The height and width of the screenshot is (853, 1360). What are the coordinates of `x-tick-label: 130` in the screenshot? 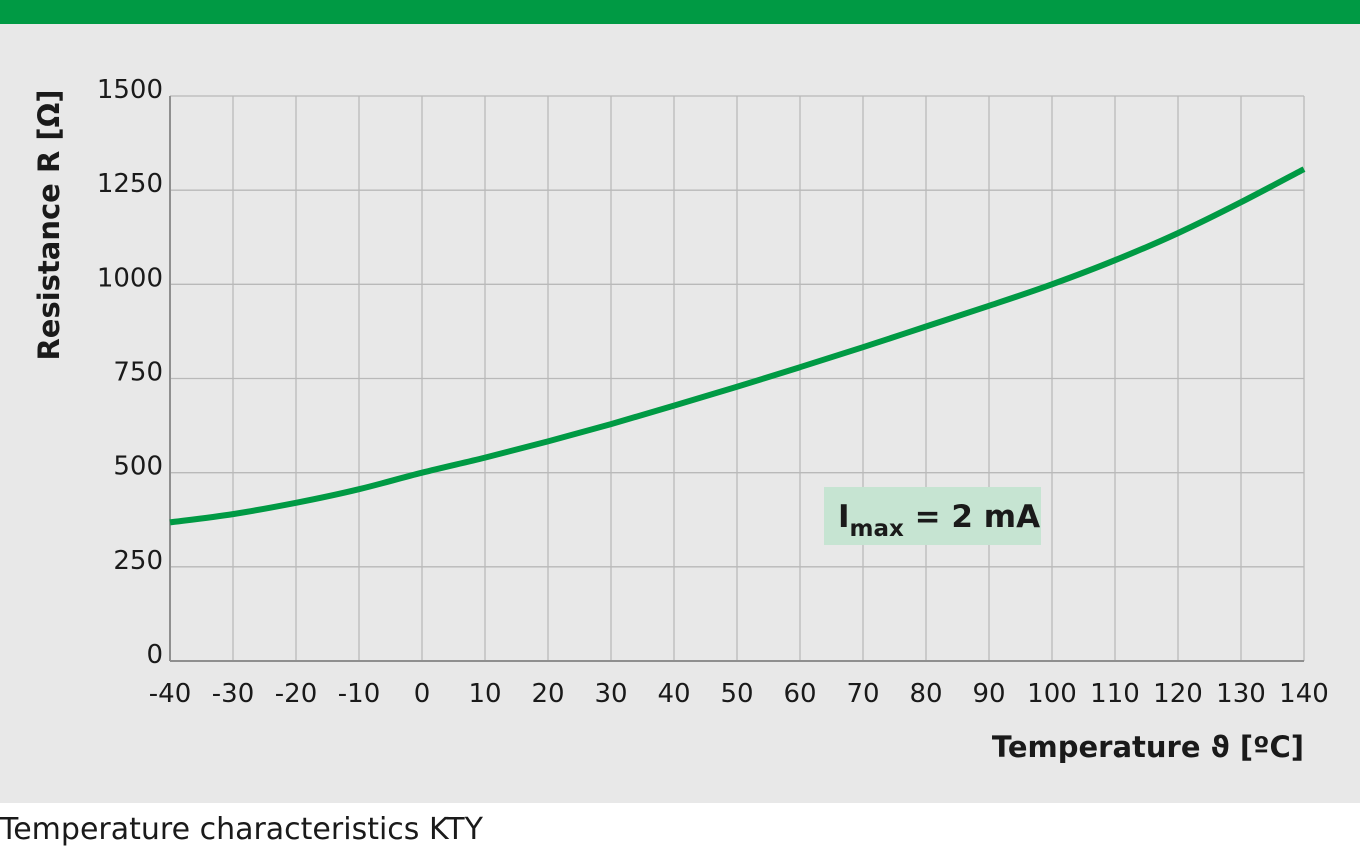 It's located at (1241, 694).